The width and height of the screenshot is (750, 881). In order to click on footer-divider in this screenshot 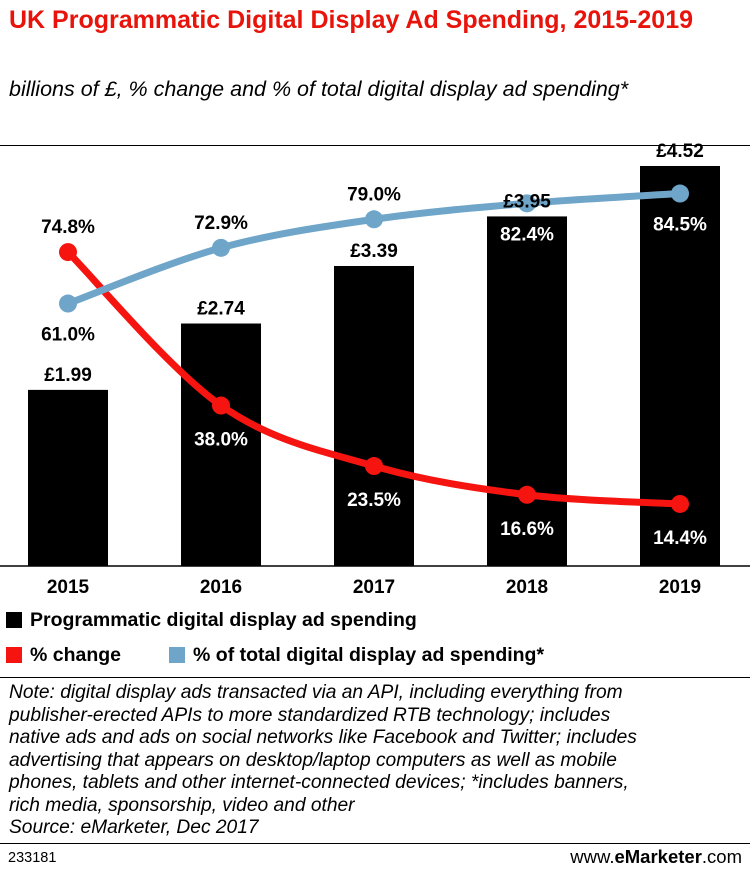, I will do `click(375, 843)`.